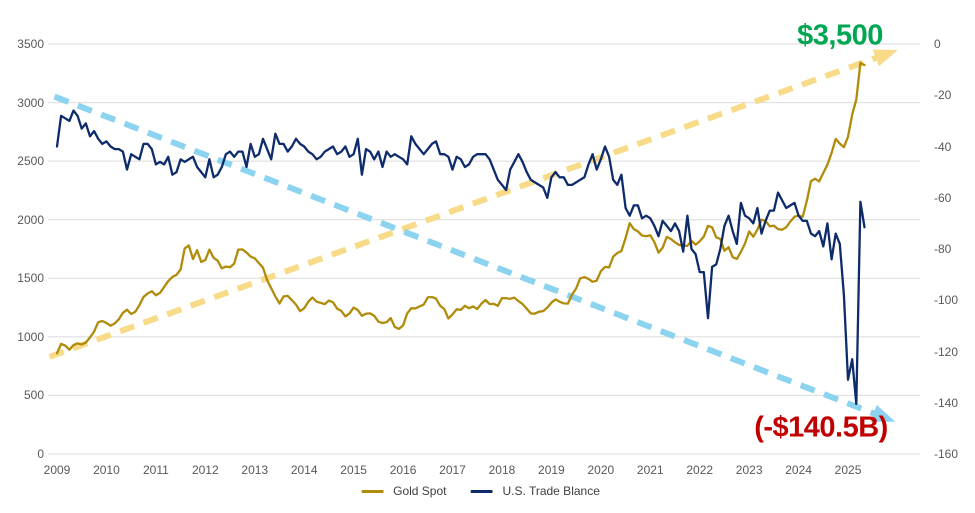  Describe the element at coordinates (481, 491) in the screenshot. I see `legend-swatch-trade-balance` at that location.